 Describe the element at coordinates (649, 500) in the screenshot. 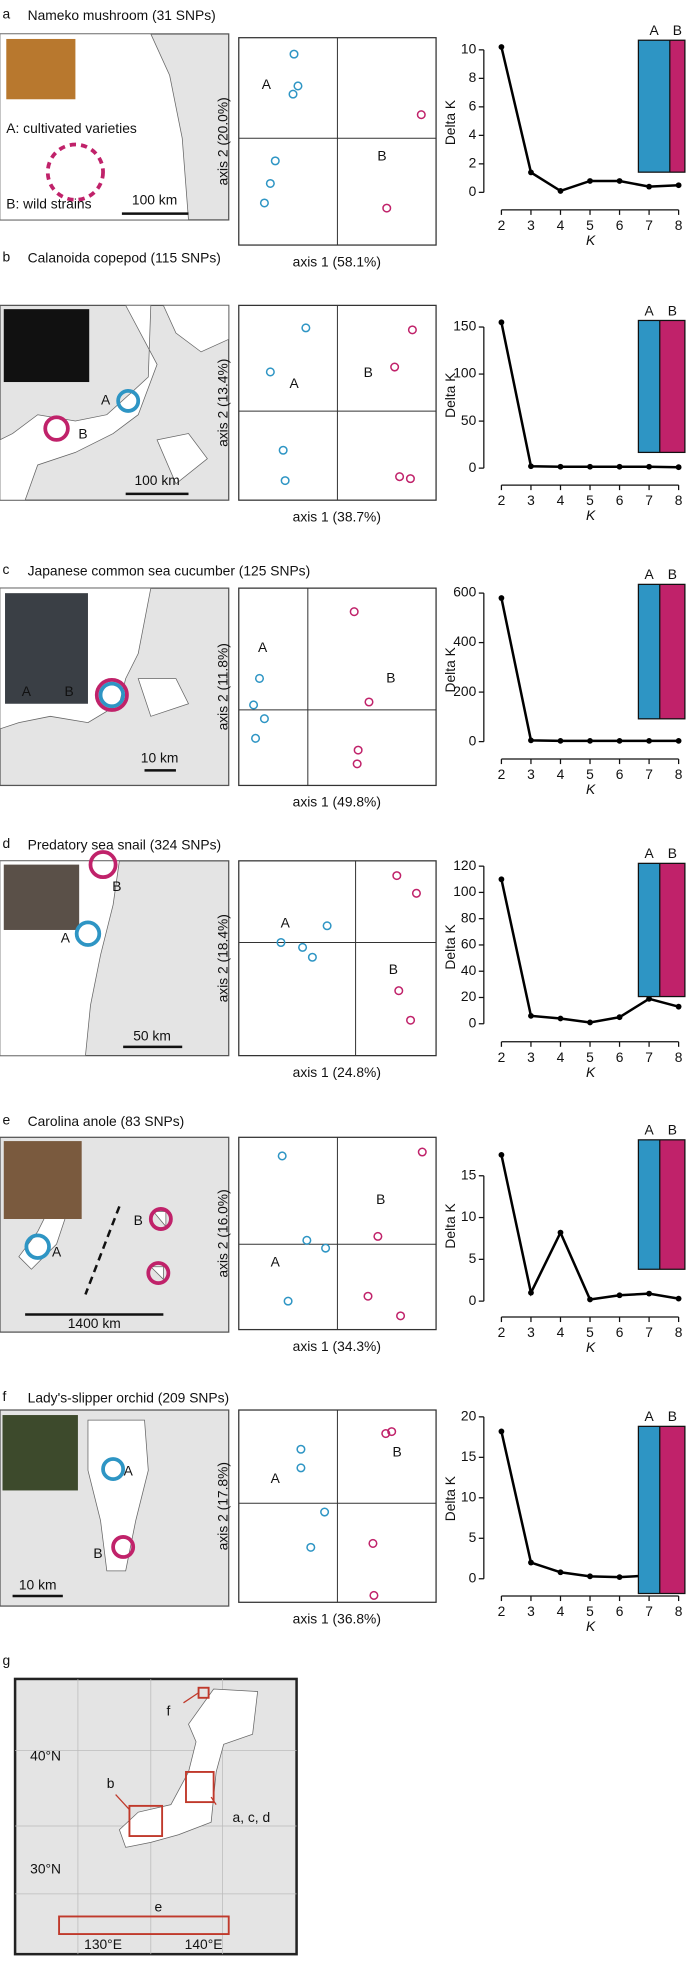

I see `x-tick-label: 7` at that location.